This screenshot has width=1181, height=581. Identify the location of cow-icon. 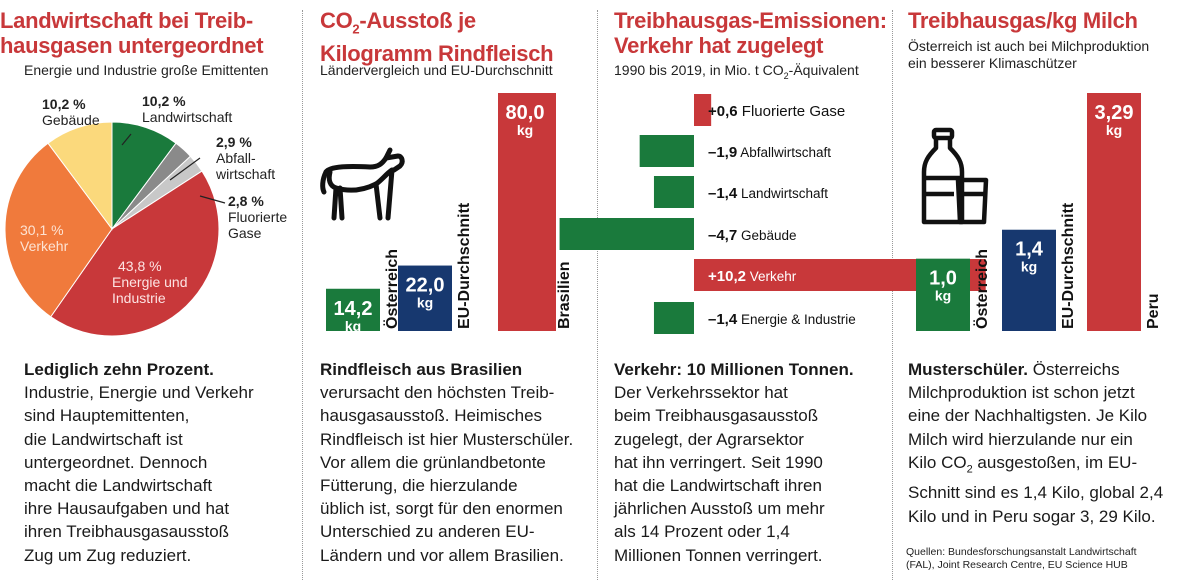
(362, 184).